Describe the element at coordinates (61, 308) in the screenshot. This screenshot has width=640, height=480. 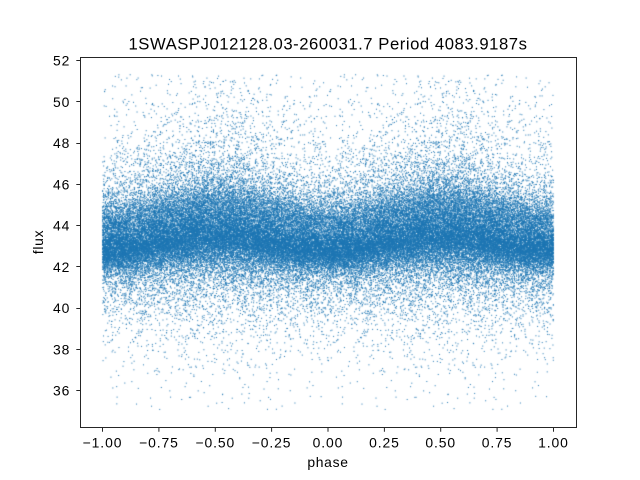
I see `svg-text: 40` at that location.